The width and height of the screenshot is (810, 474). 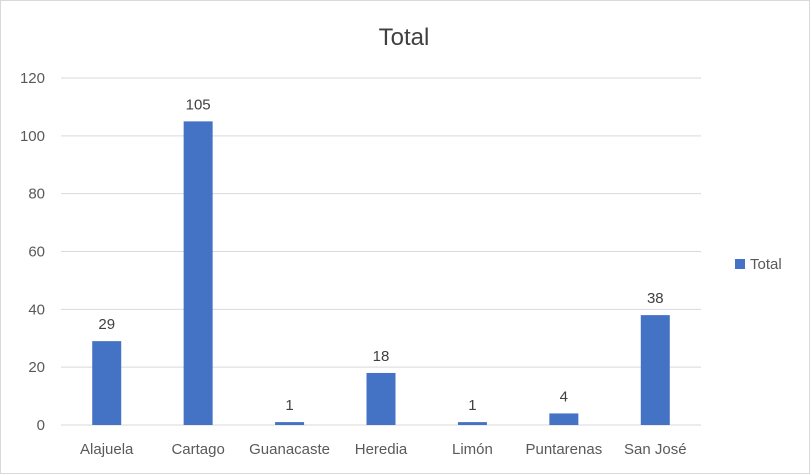 I want to click on data-label-4: 1, so click(x=472, y=405).